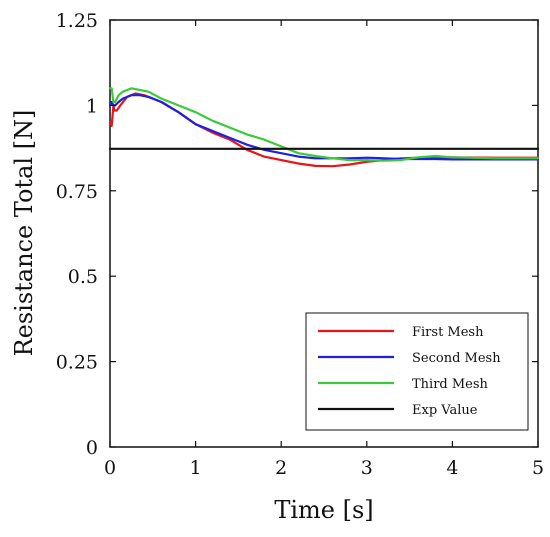 The height and width of the screenshot is (537, 550). What do you see at coordinates (77, 192) in the screenshot?
I see `y-tick-label: 0.75` at bounding box center [77, 192].